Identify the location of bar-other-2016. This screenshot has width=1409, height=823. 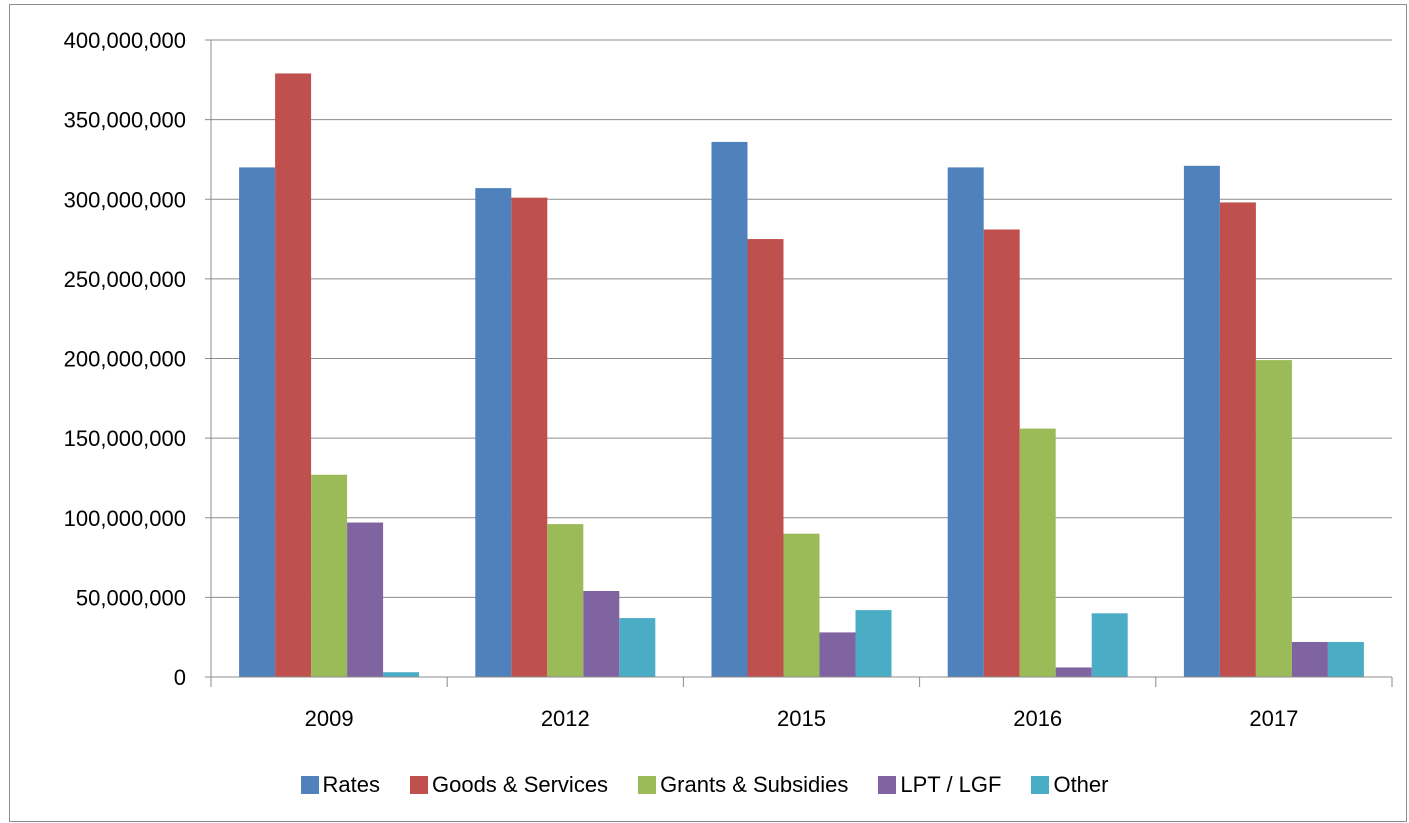
(1109, 645).